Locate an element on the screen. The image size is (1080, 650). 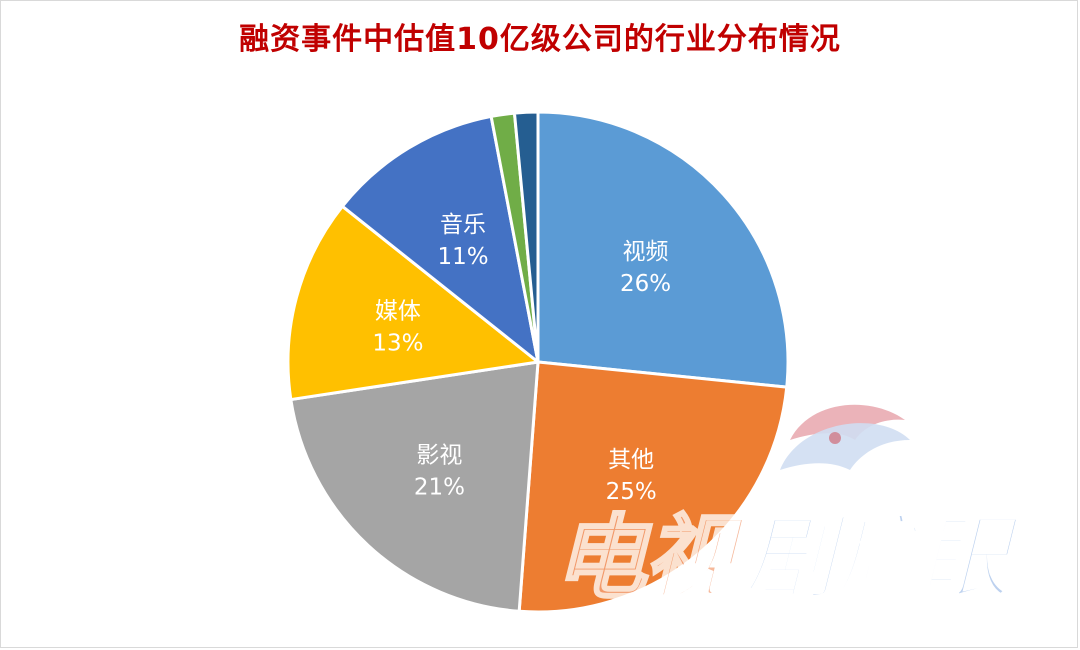
pie-labels: 视频 26% 其他 25% 影视 21% 媒体 13% 音乐 11% is located at coordinates (521, 358).